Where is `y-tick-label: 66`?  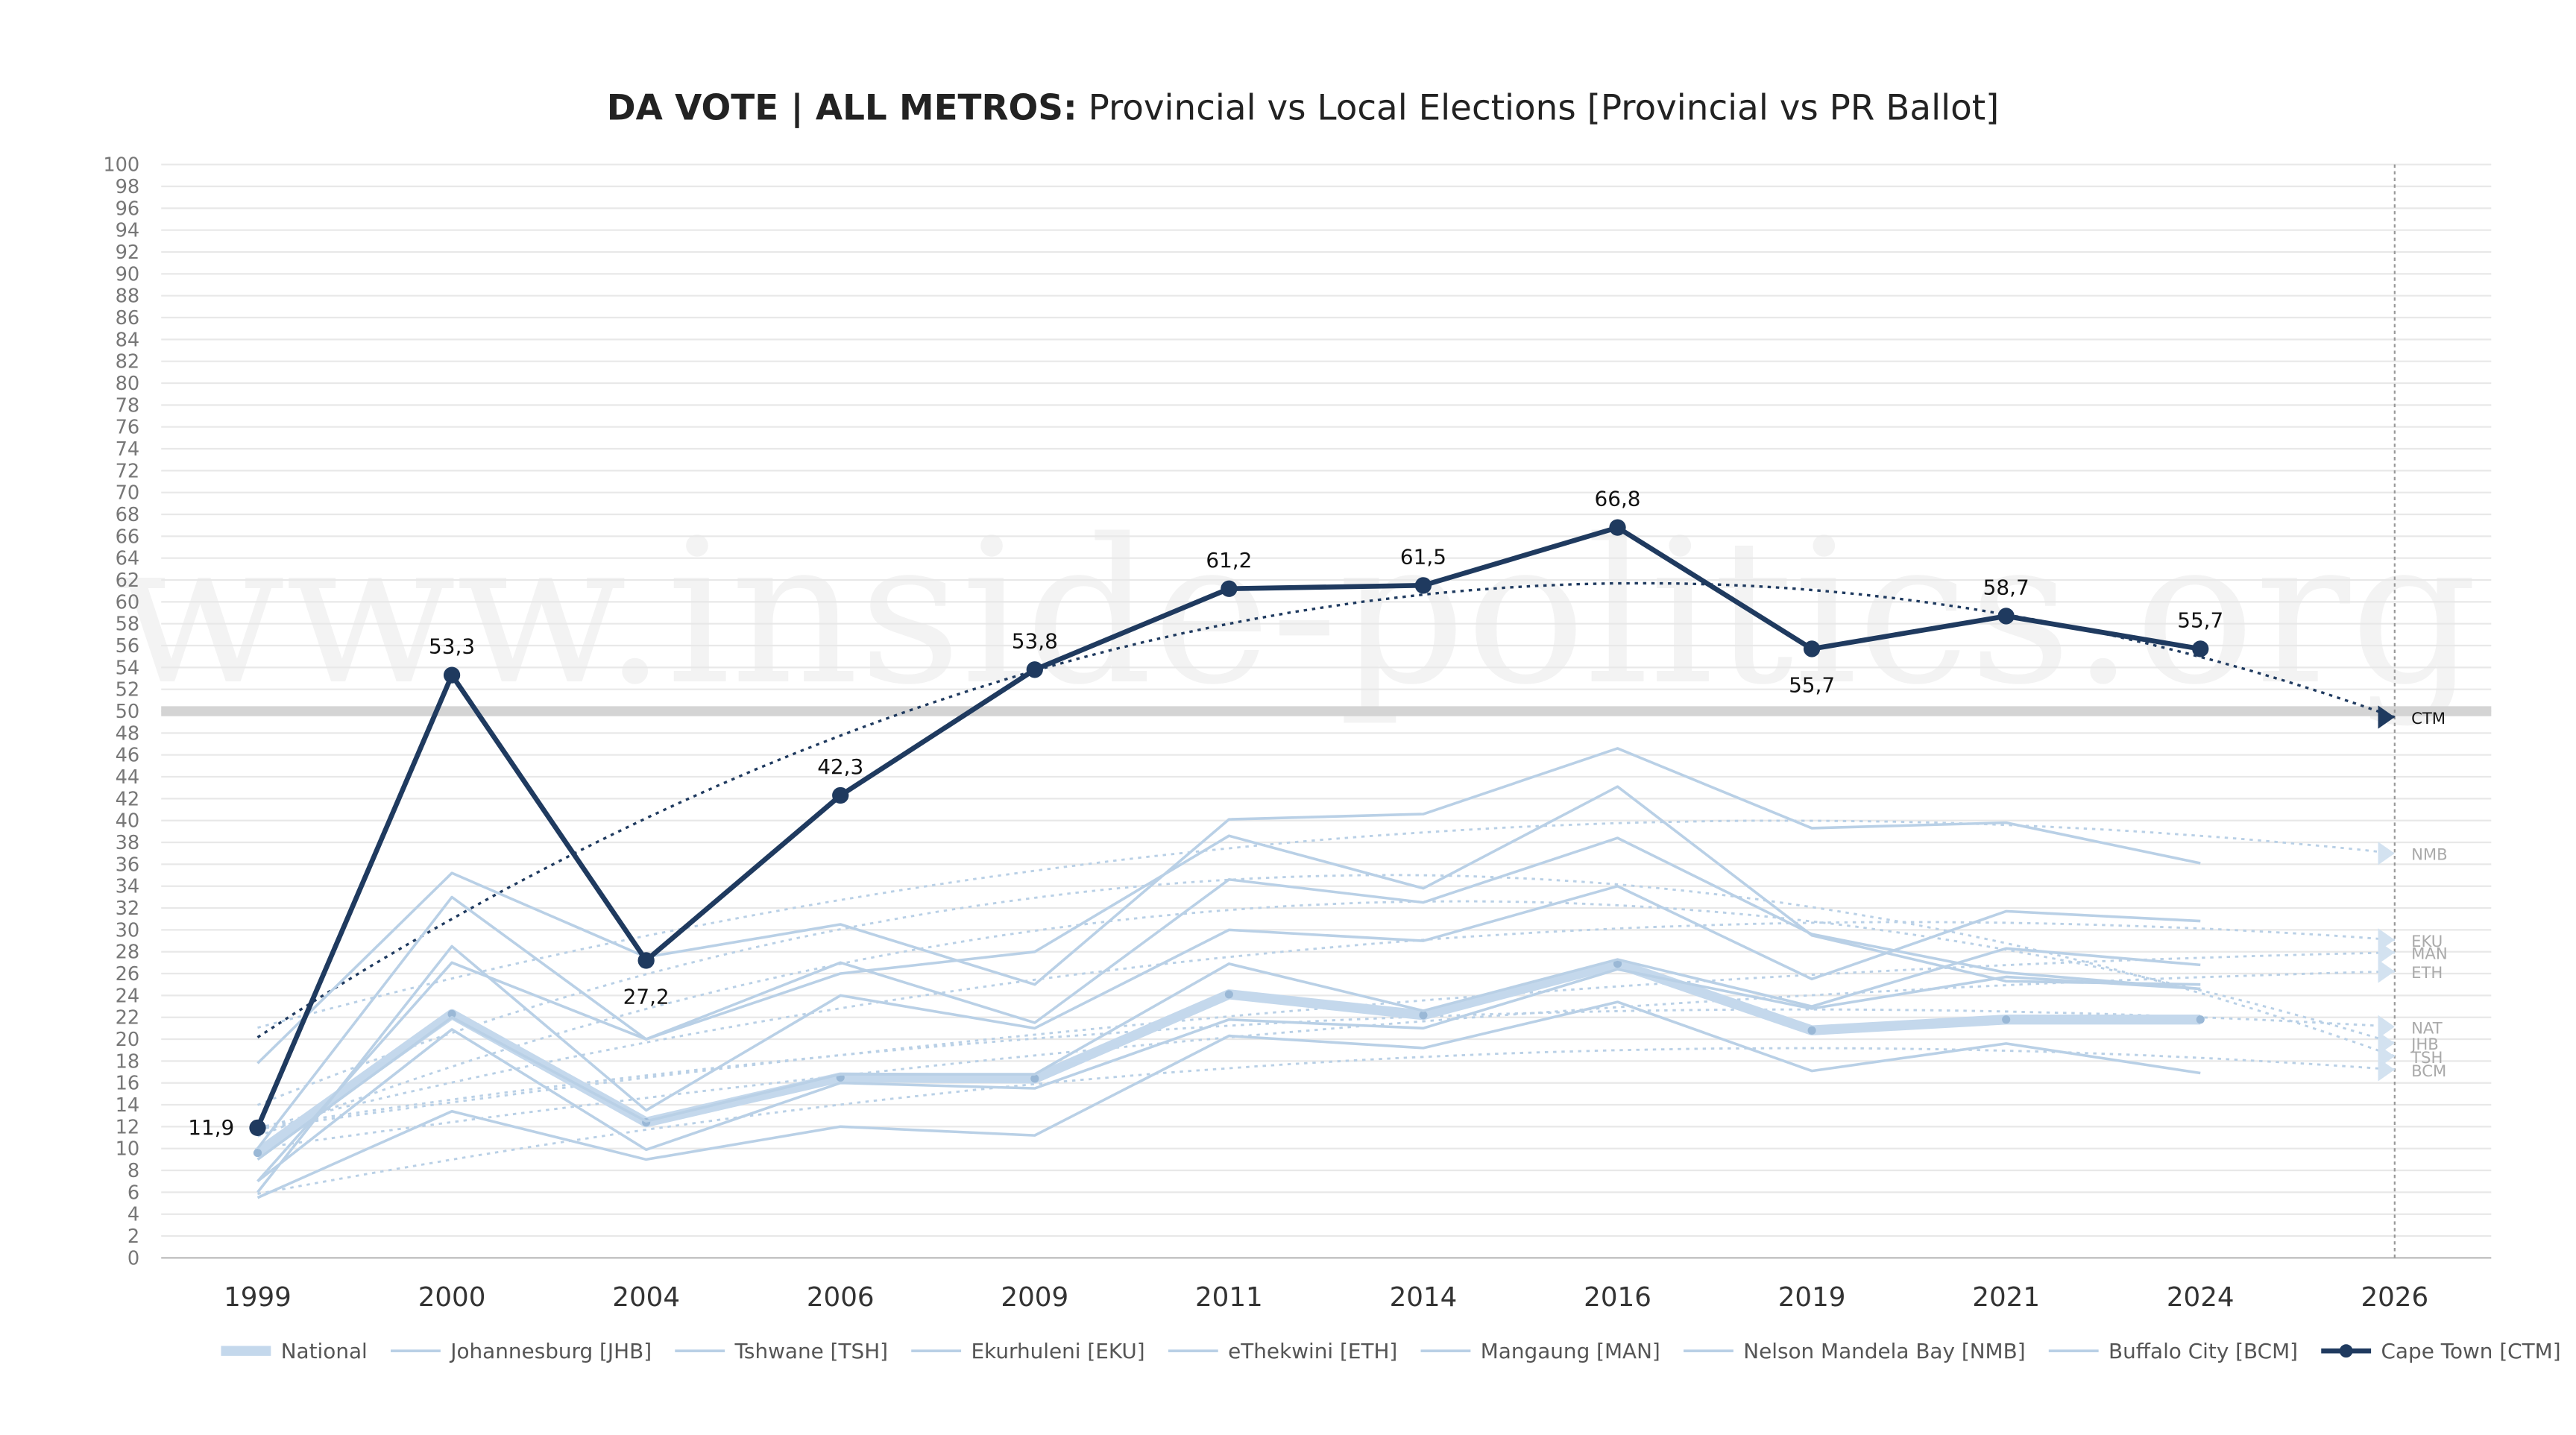 y-tick-label: 66 is located at coordinates (128, 537).